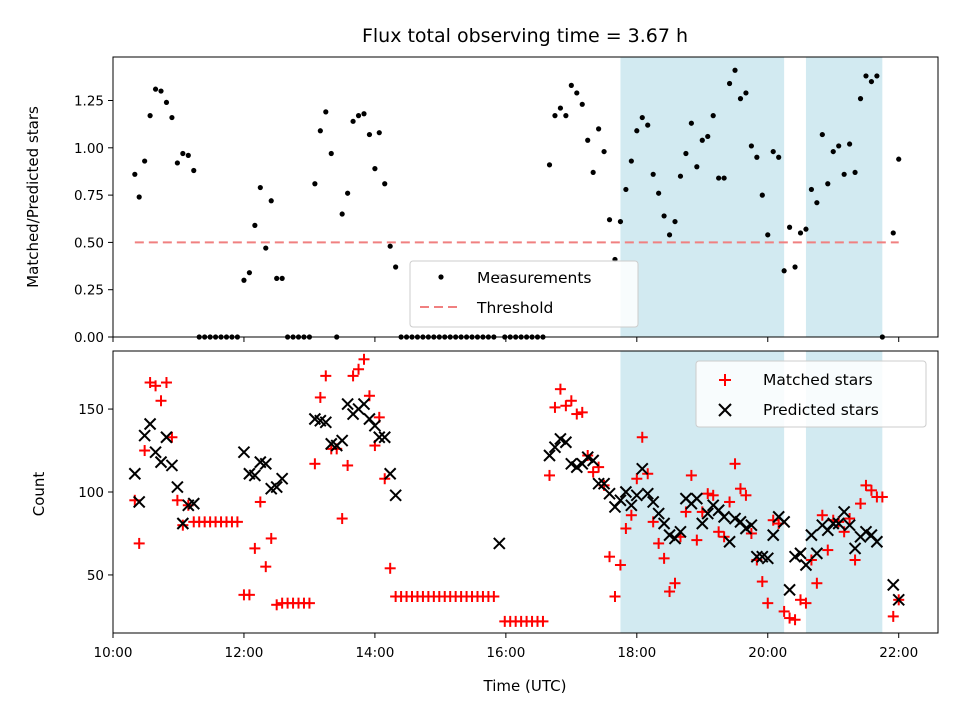  Describe the element at coordinates (505, 653) in the screenshot. I see `x-tick-label: 16:00` at that location.